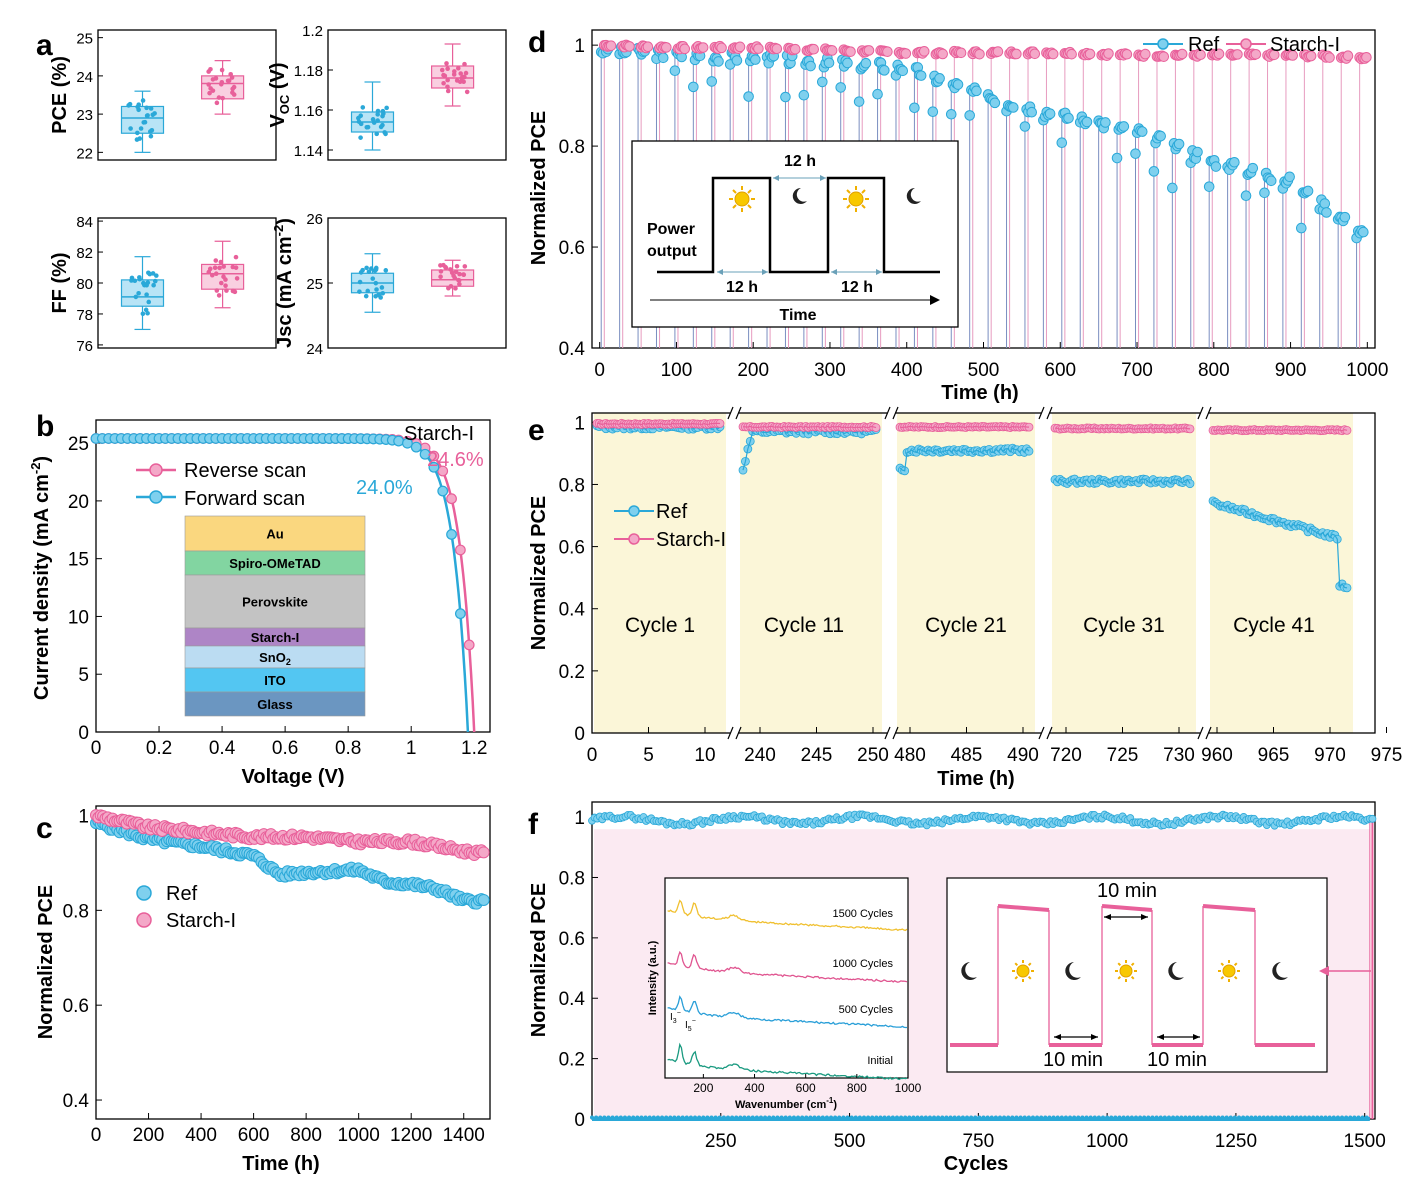 The height and width of the screenshot is (1186, 1428). What do you see at coordinates (579, 734) in the screenshot?
I see `ytick-label: 0` at bounding box center [579, 734].